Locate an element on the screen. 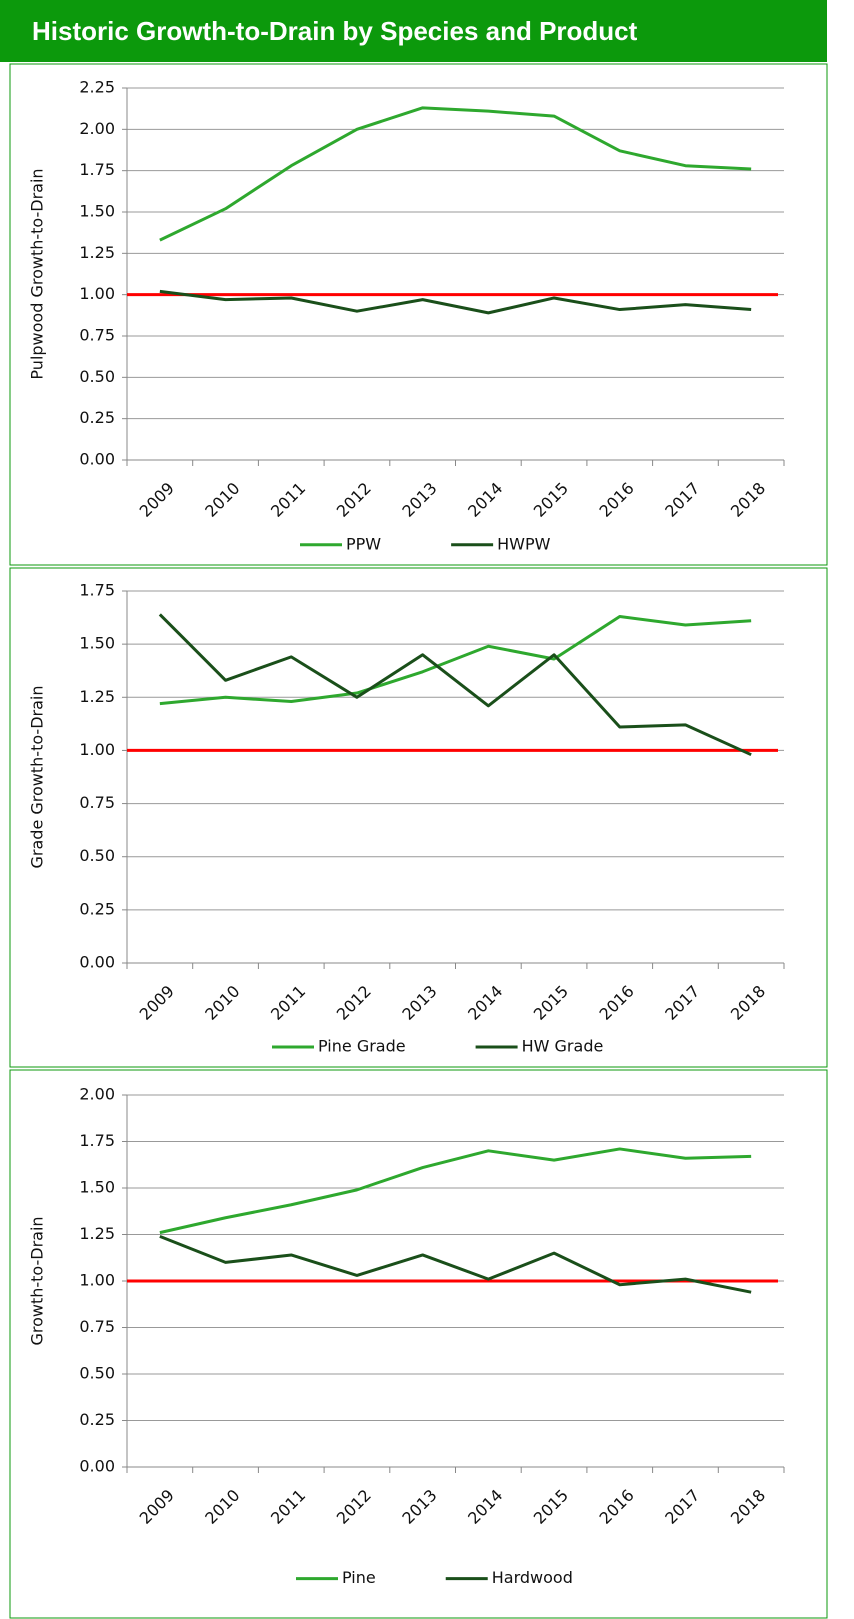  y-axis-title: Growth-to-Drain is located at coordinates (37, 1280).